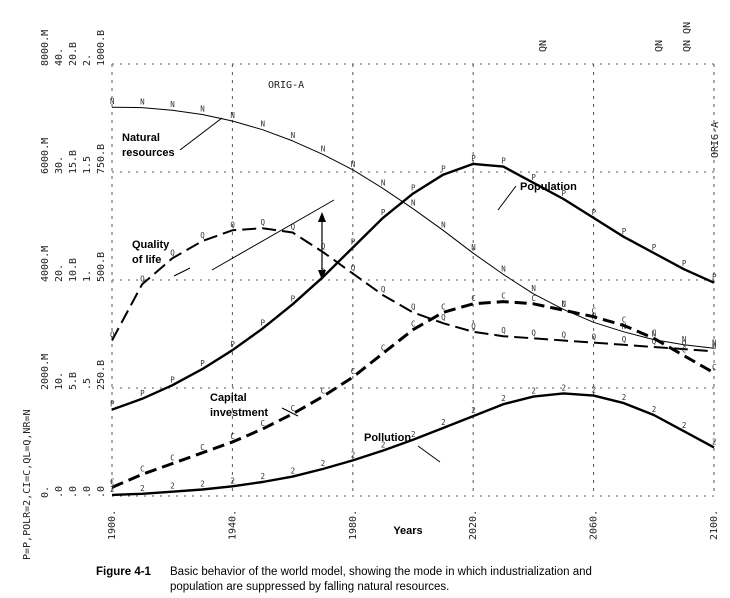 The image size is (730, 598). I want to click on reference-diagonal-line, so click(273, 235).